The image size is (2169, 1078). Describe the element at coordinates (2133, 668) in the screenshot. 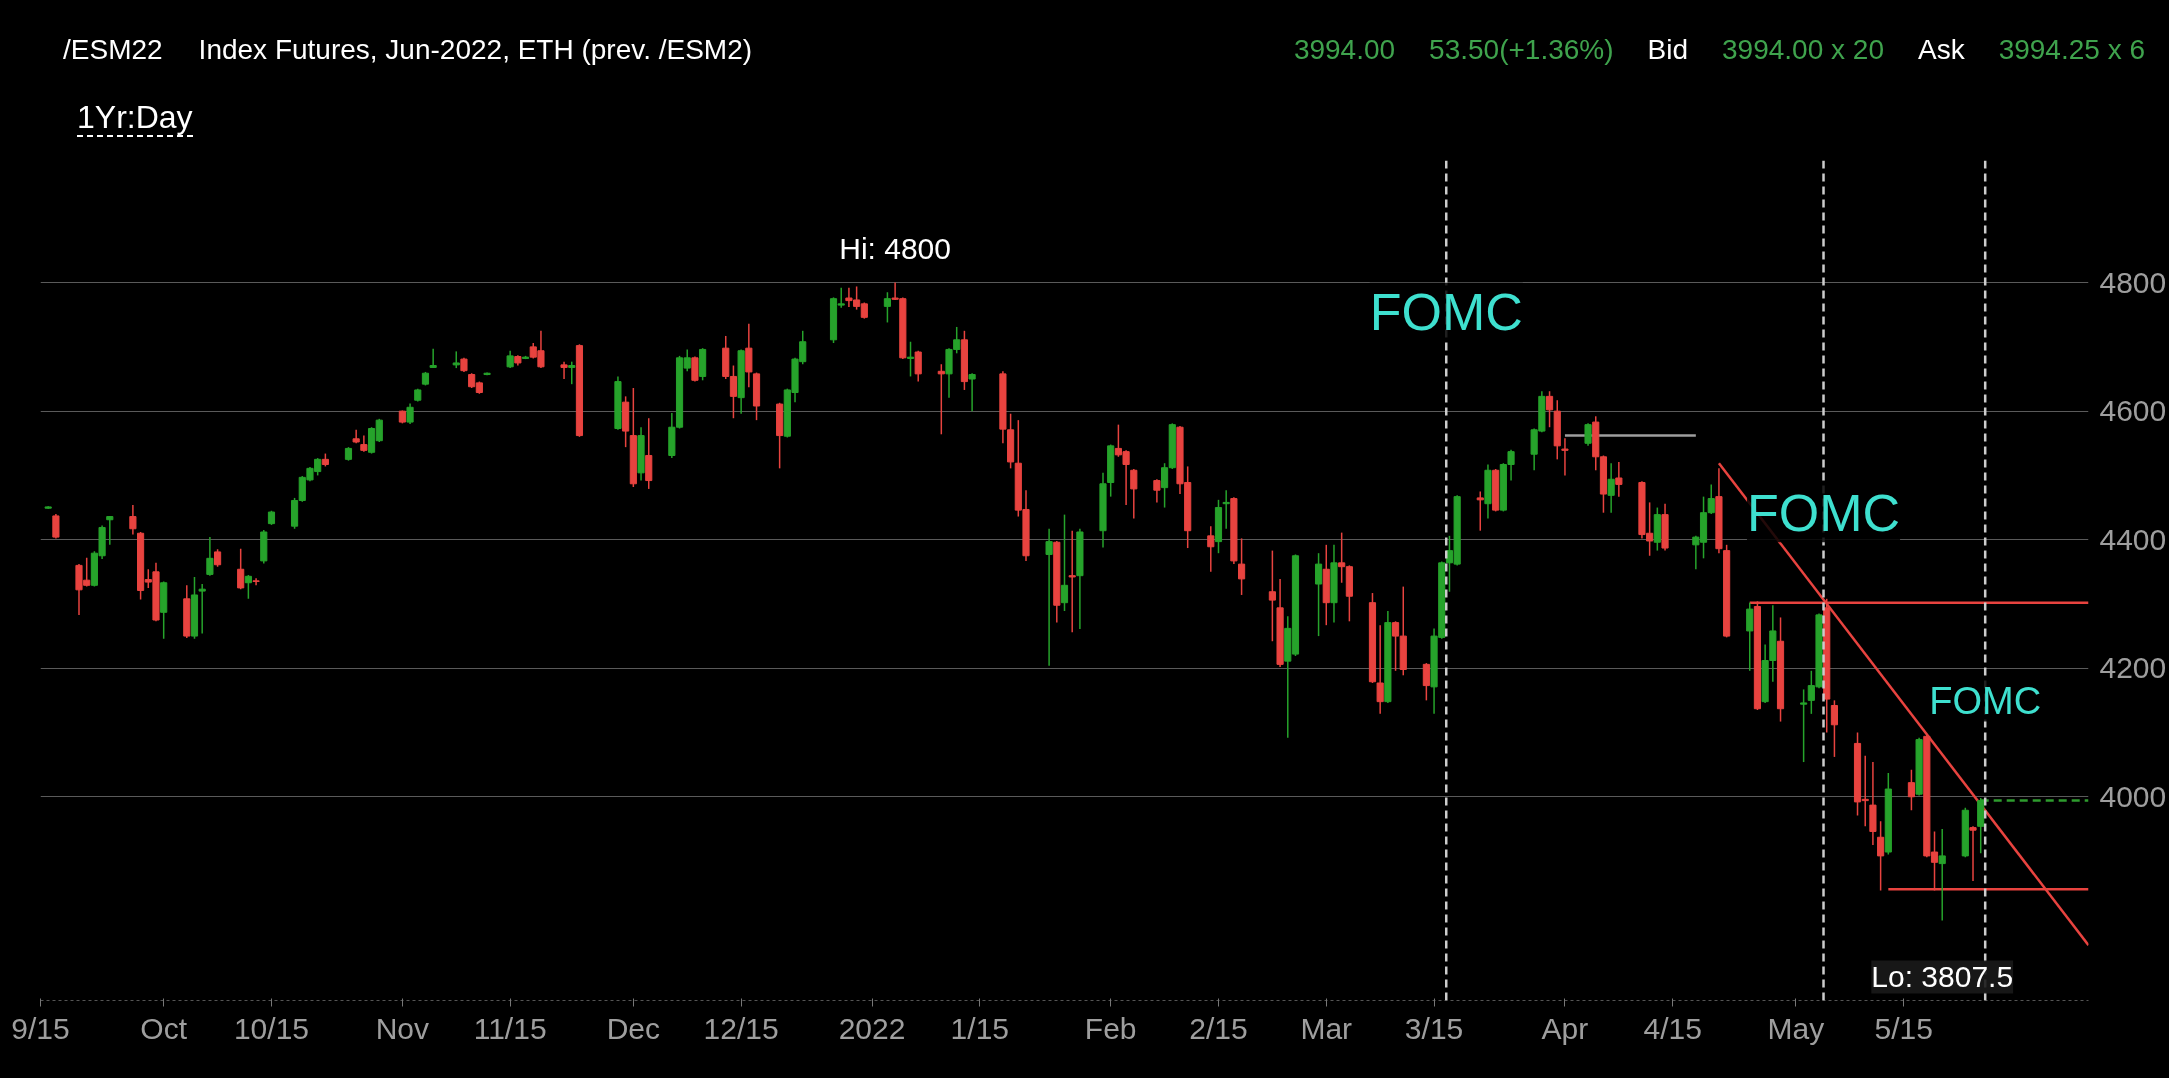

I see `y-tick-label: 4200` at that location.